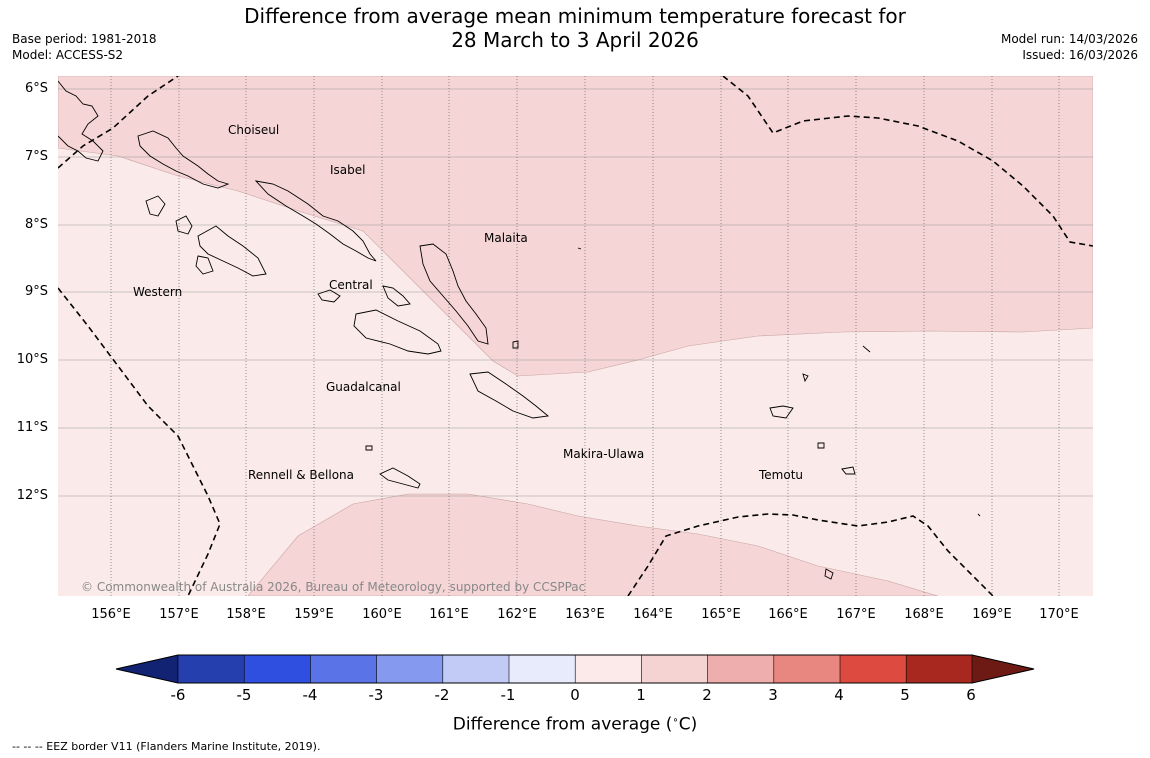 Image resolution: width=1150 pixels, height=758 pixels. Describe the element at coordinates (376, 695) in the screenshot. I see `colorbar-tick: -3` at that location.